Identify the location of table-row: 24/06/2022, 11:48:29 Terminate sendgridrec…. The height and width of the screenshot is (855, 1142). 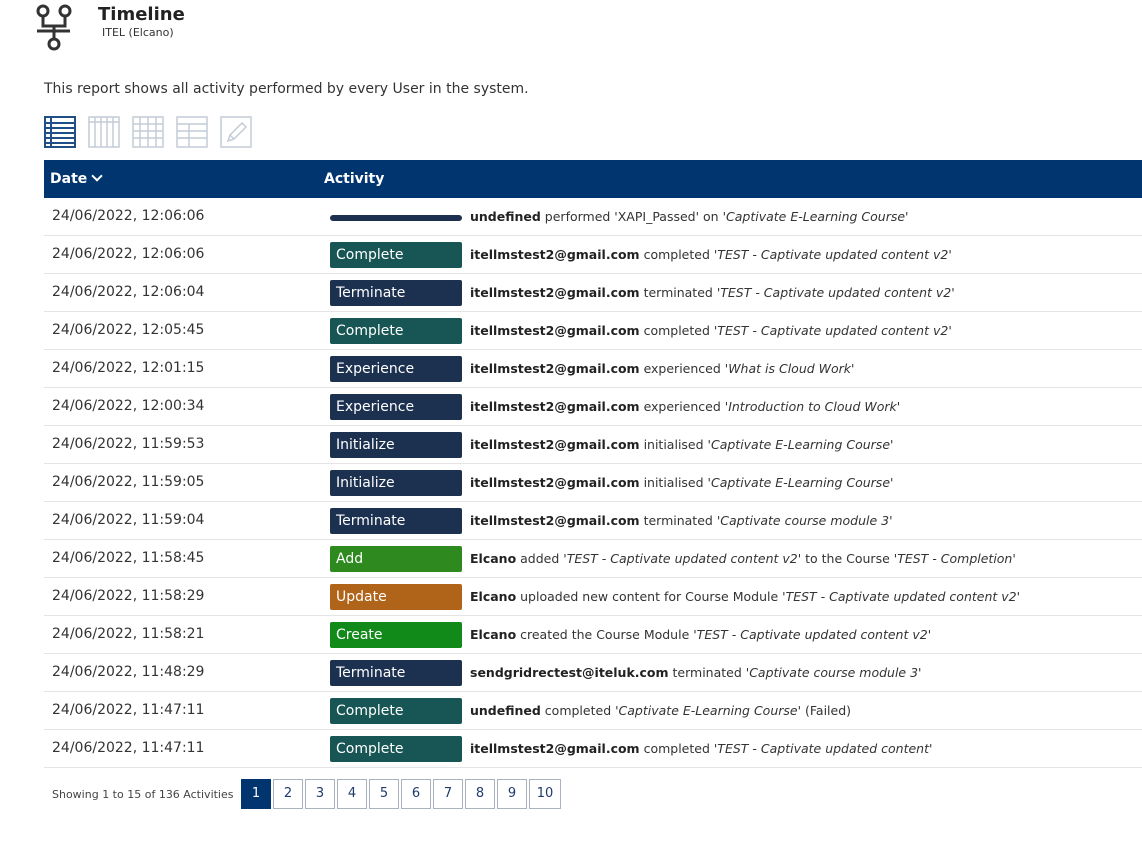
(593, 673).